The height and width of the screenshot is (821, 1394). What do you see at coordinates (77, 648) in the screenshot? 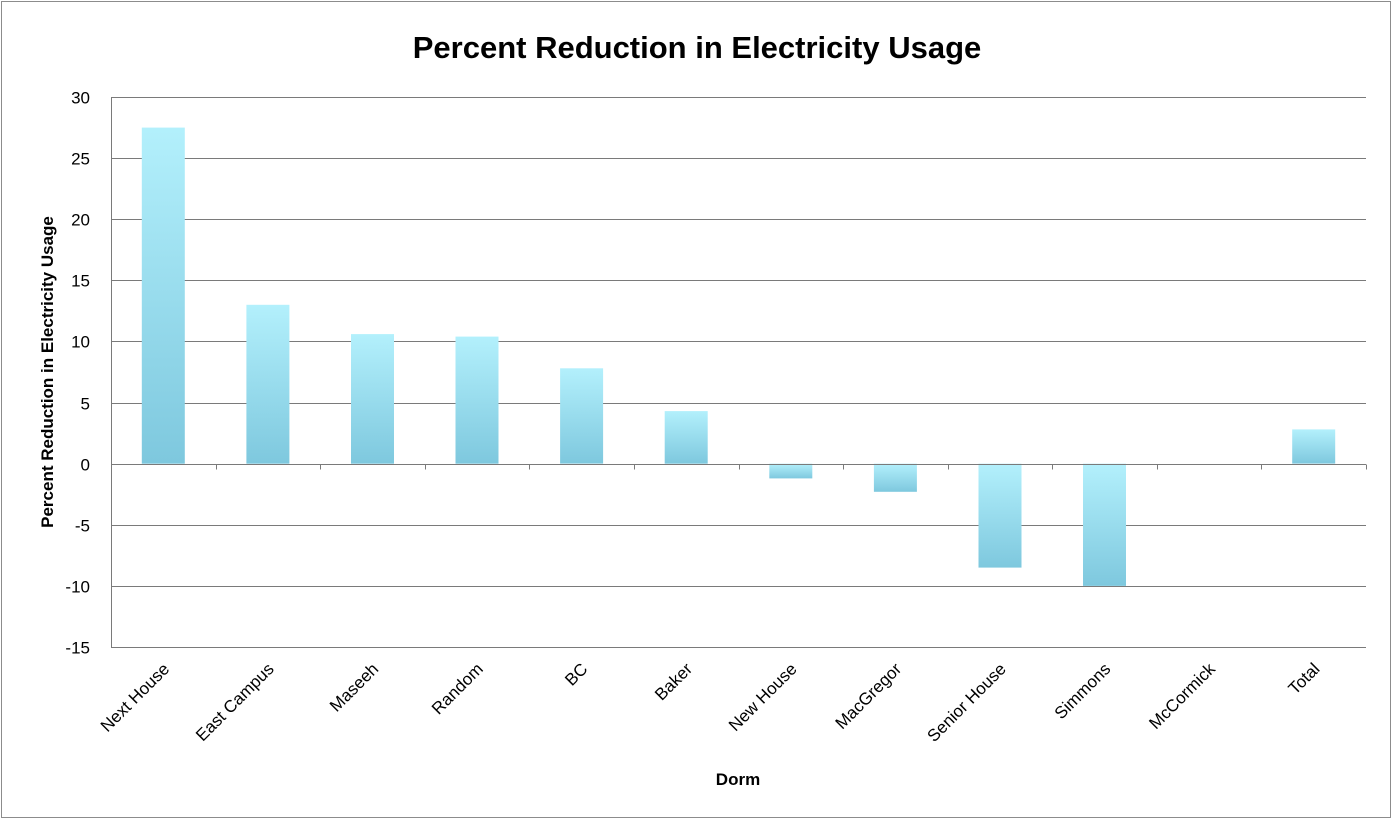
I see `y-tick-label: -15` at bounding box center [77, 648].